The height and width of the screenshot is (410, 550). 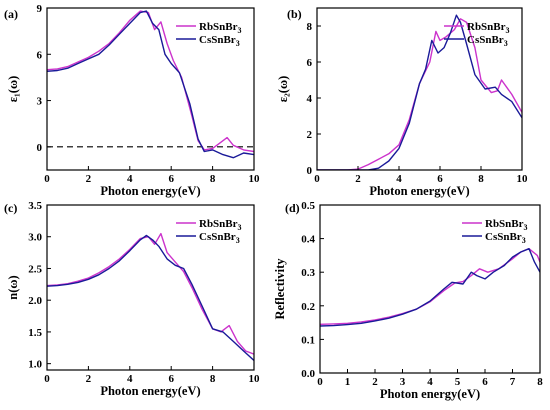 What do you see at coordinates (308, 206) in the screenshot?
I see `y-tick-label: 0.5` at bounding box center [308, 206].